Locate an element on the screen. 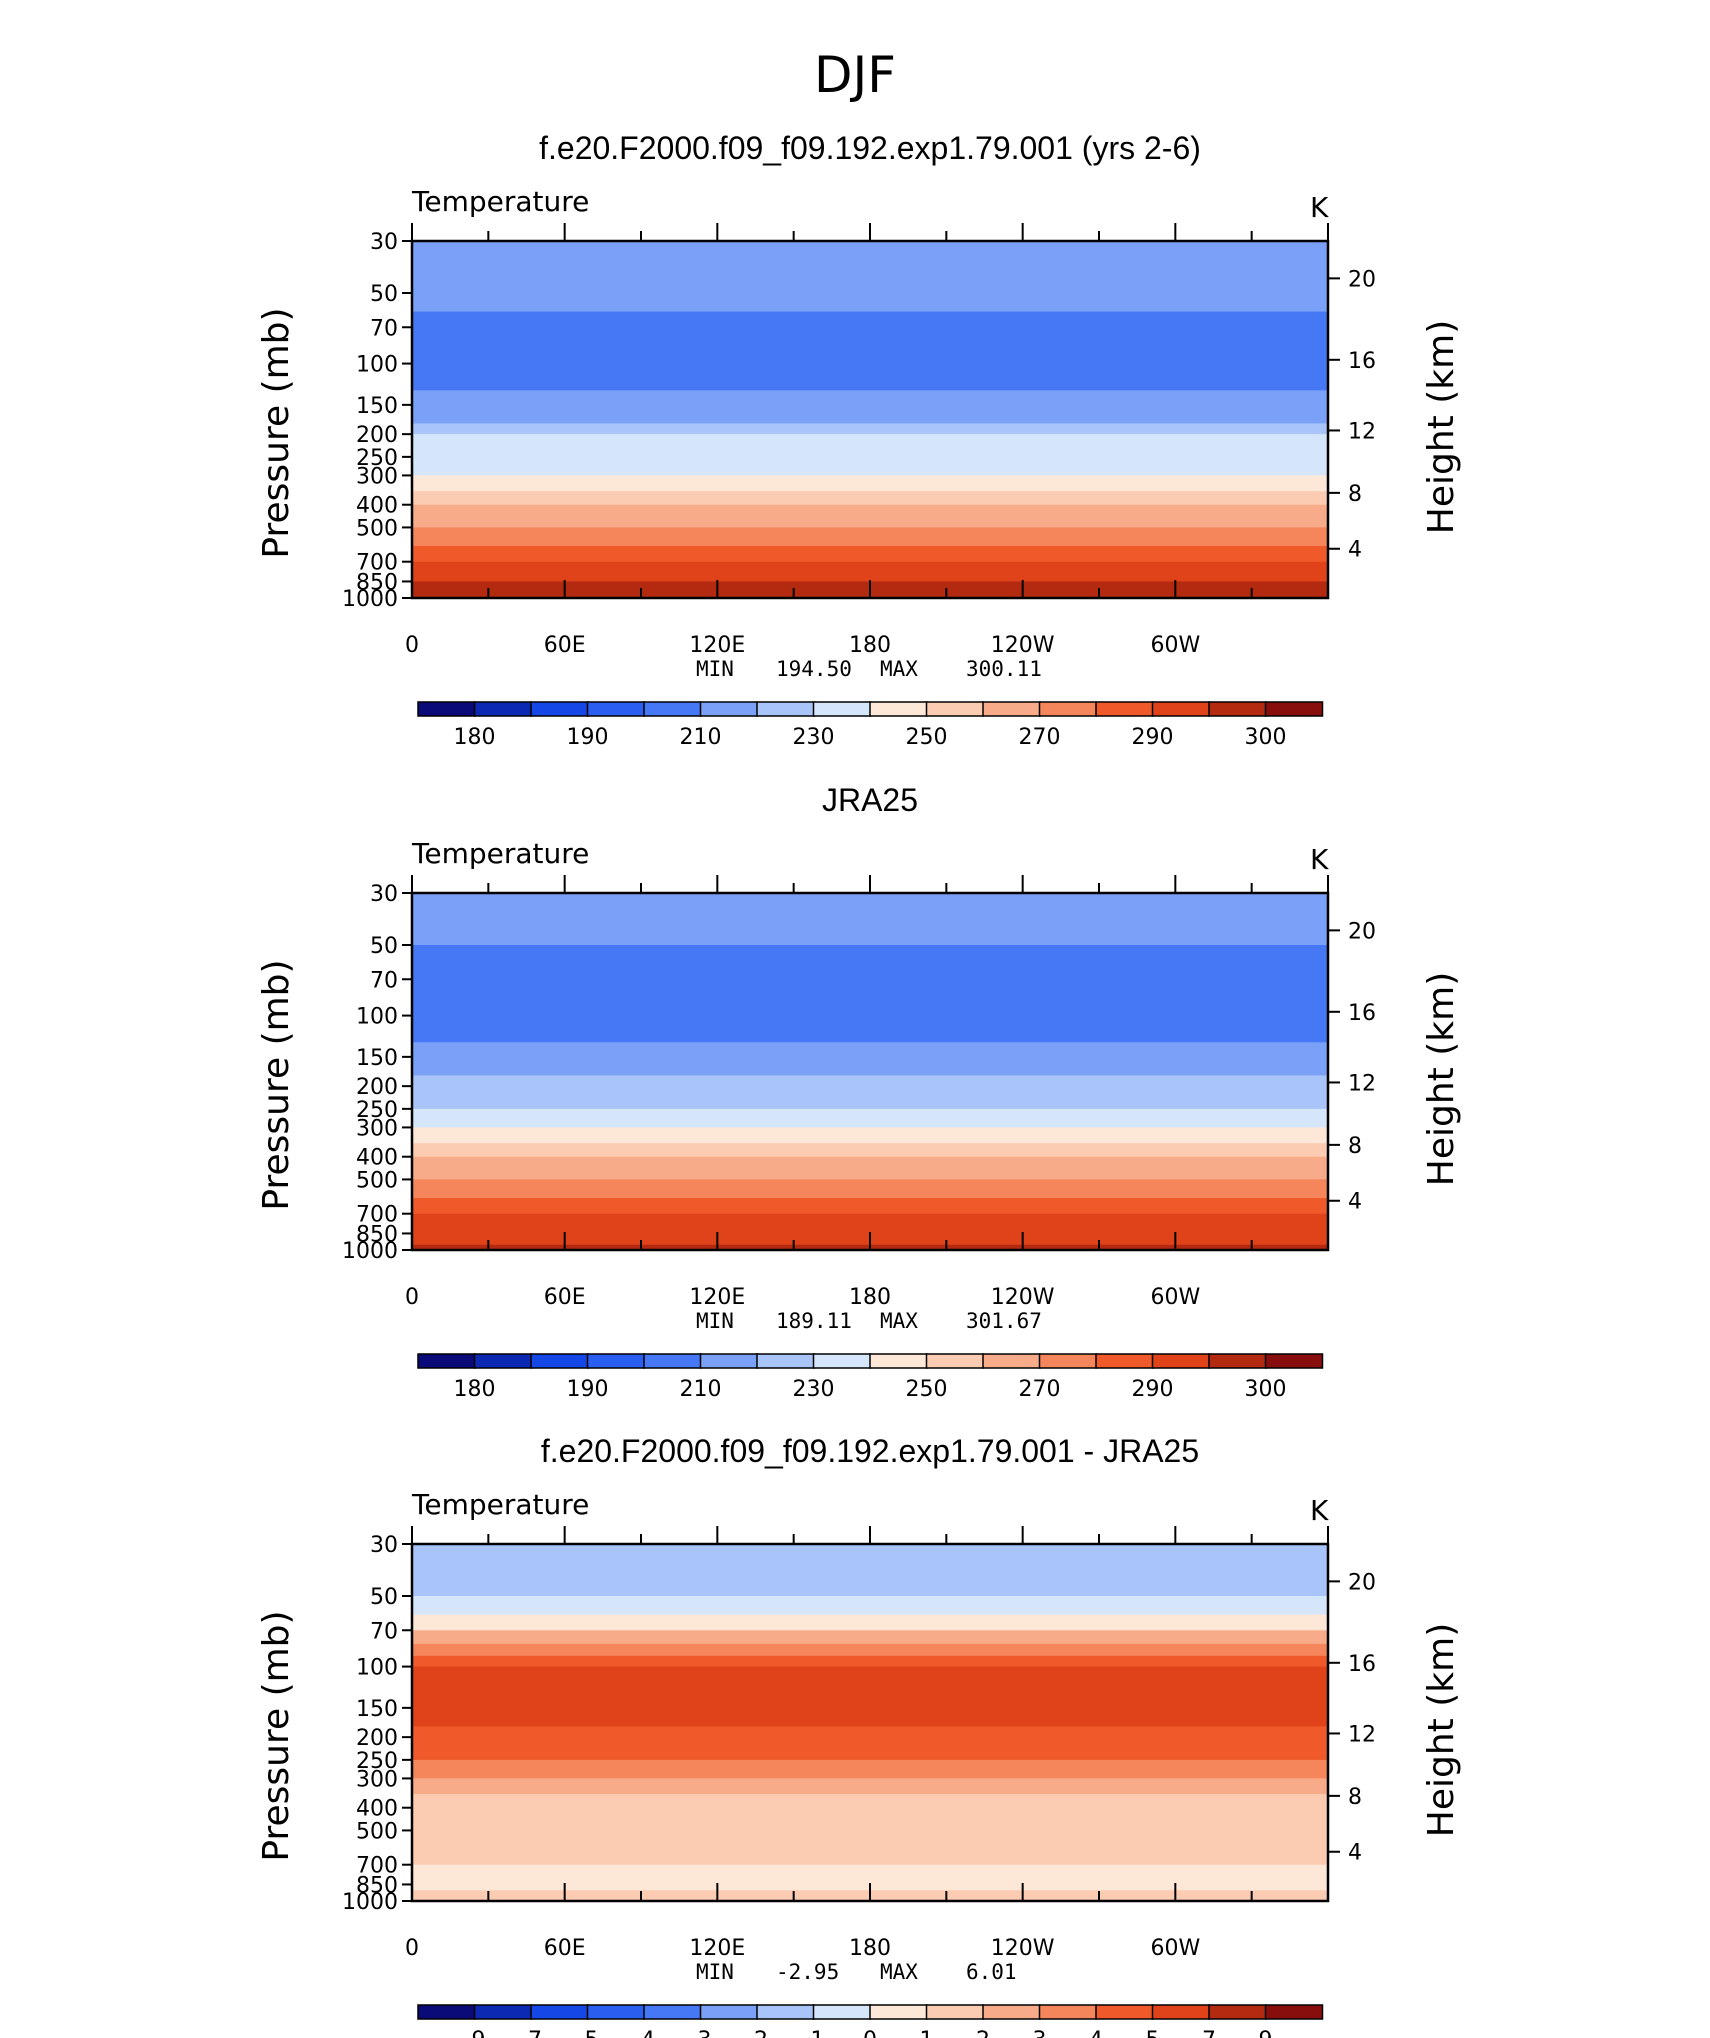  max-value: 300.11 is located at coordinates (1004, 669).